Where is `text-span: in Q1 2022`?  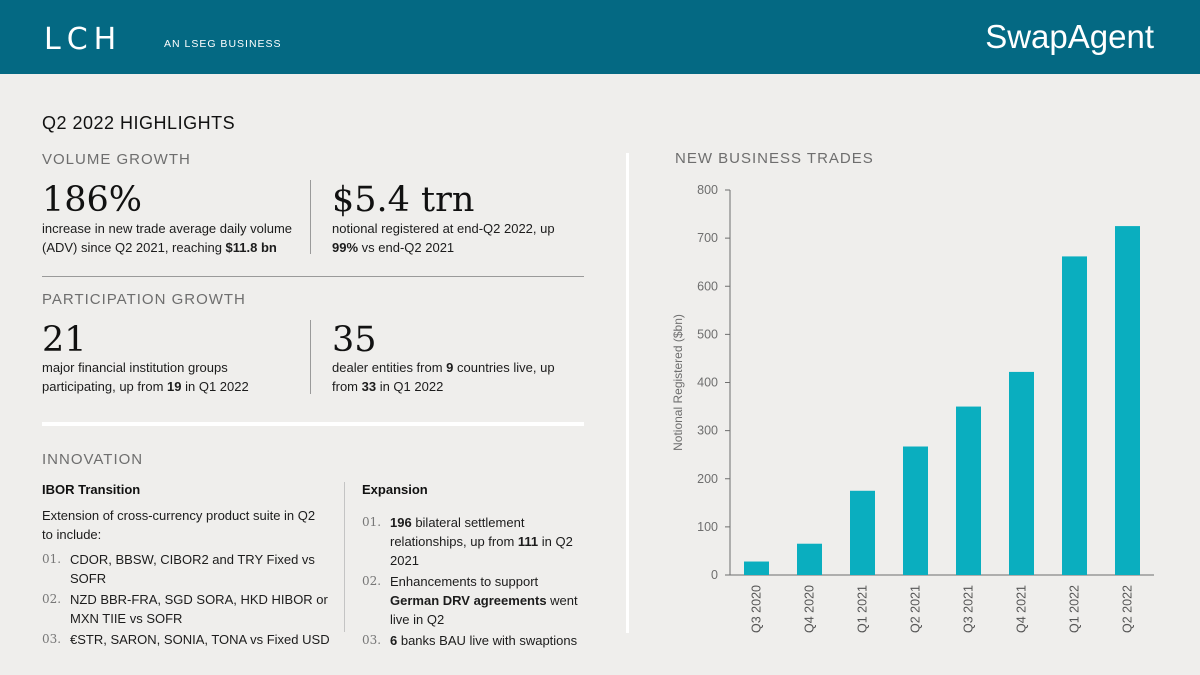
text-span: in Q1 2022 is located at coordinates (215, 386).